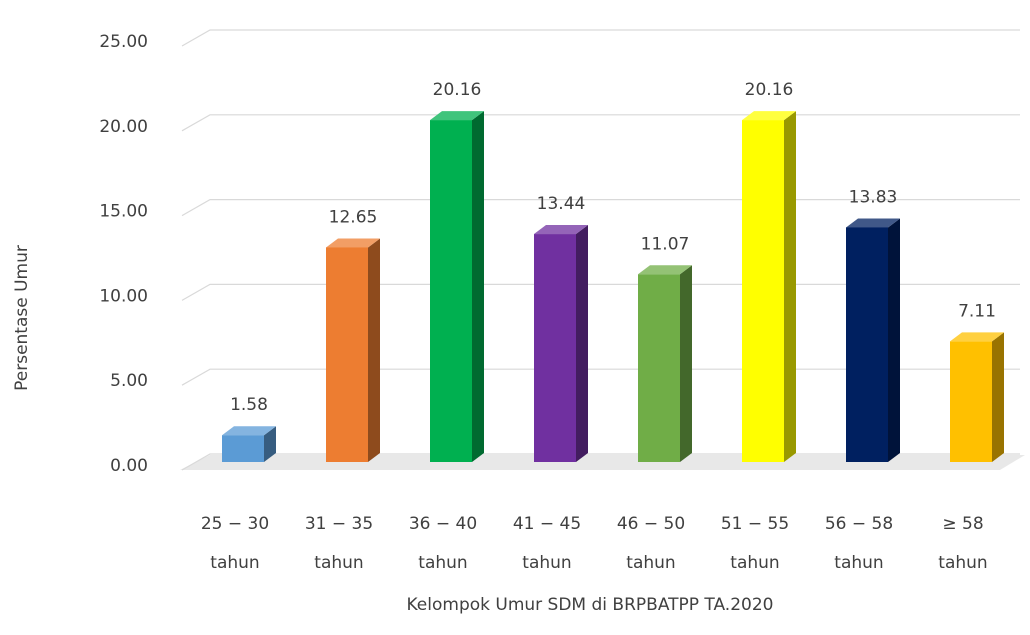  I want to click on x-tick-label: 31 − 35, so click(339, 524).